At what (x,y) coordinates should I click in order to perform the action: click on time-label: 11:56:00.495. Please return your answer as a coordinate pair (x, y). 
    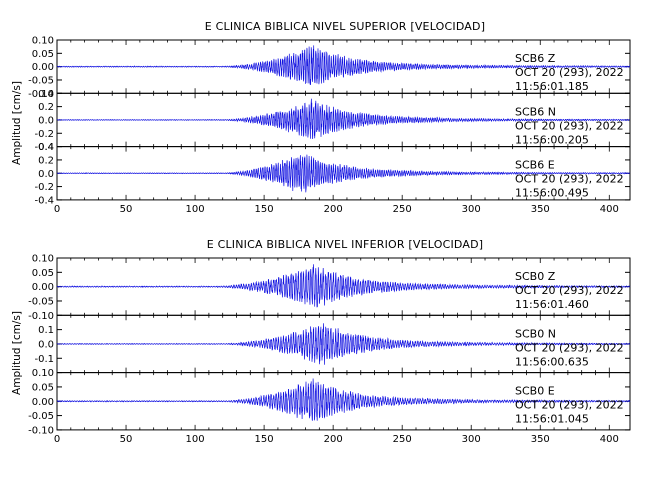
    Looking at the image, I should click on (552, 193).